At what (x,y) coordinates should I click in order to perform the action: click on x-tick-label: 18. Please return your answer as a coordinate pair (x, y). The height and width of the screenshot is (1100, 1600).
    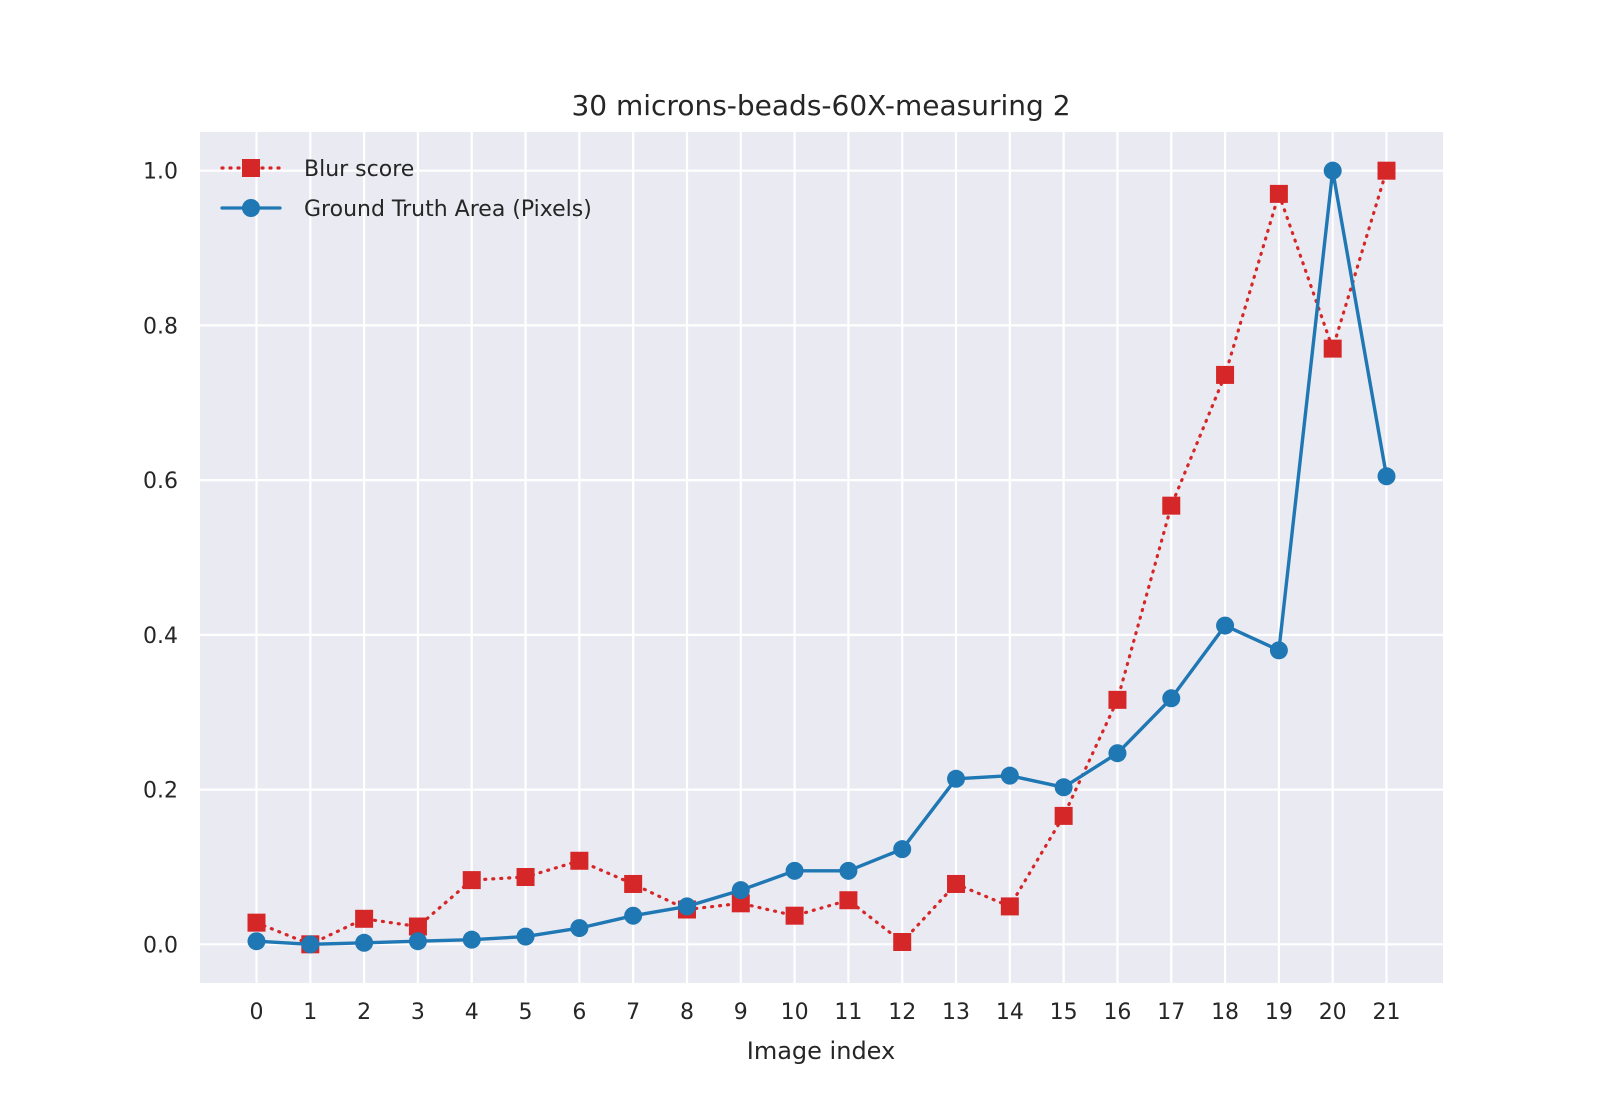
    Looking at the image, I should click on (1225, 1012).